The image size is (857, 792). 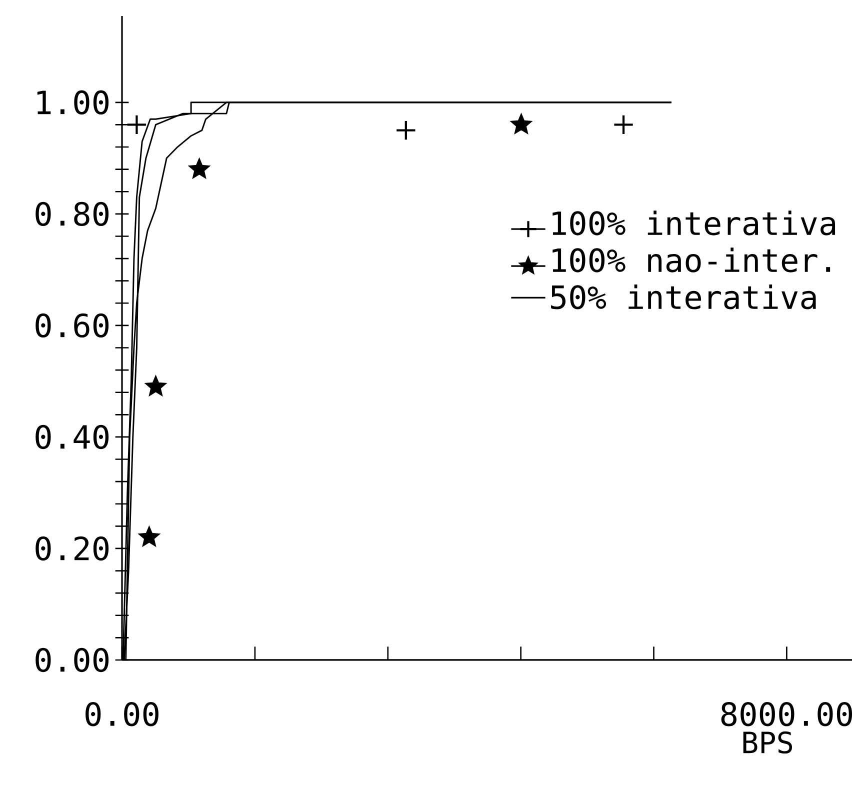 I want to click on legend-label: 100% nao-inter., so click(x=691, y=260).